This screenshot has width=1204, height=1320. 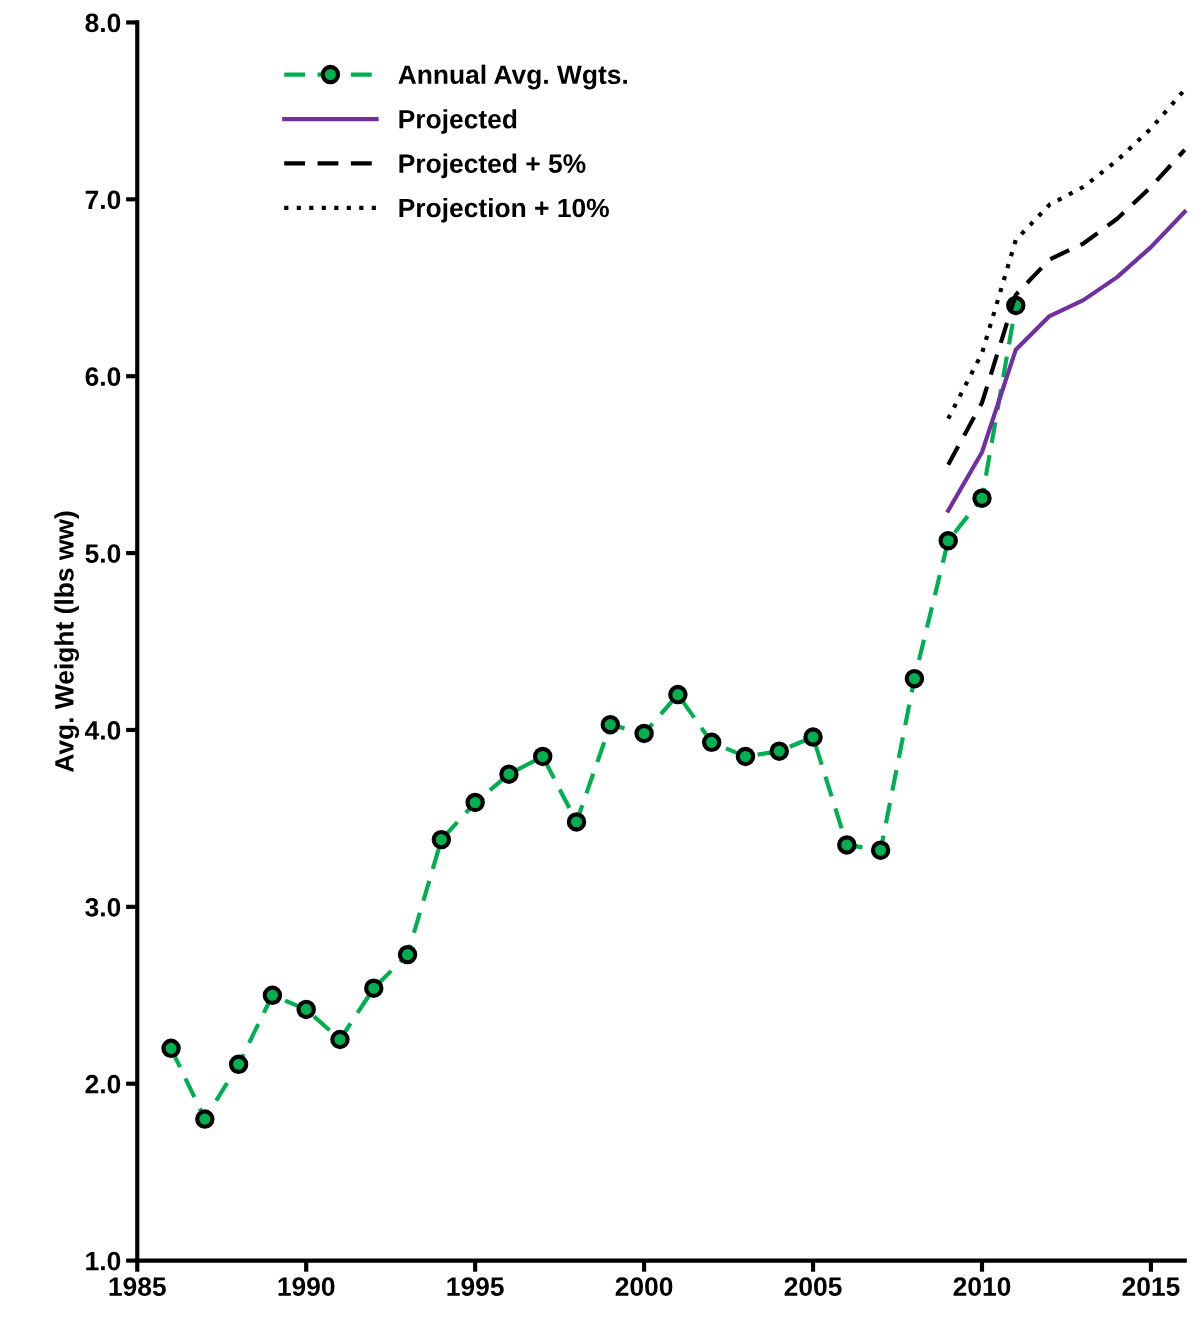 I want to click on legend-label: Projected + 5%, so click(x=492, y=166).